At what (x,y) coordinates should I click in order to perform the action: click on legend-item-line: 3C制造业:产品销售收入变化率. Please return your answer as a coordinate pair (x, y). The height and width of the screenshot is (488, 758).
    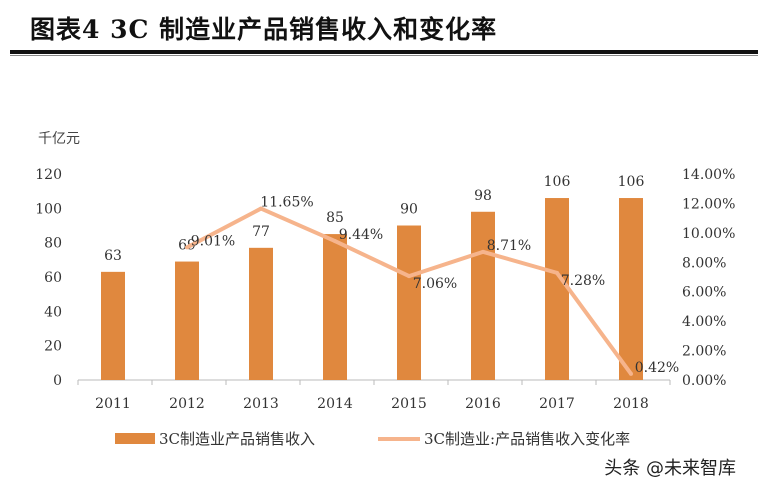
    Looking at the image, I should click on (504, 438).